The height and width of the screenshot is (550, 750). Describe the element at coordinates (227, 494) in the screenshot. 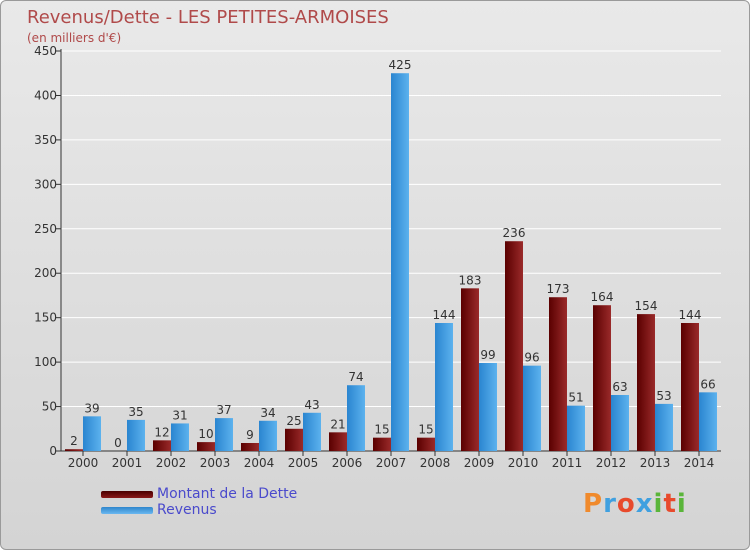

I see `legend-label-dette: Montant de la Dette` at that location.